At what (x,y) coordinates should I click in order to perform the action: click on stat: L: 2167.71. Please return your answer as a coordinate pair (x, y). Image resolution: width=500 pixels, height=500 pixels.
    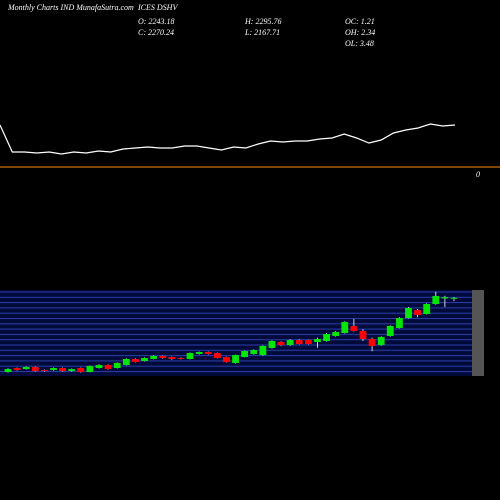
    Looking at the image, I should click on (262, 32).